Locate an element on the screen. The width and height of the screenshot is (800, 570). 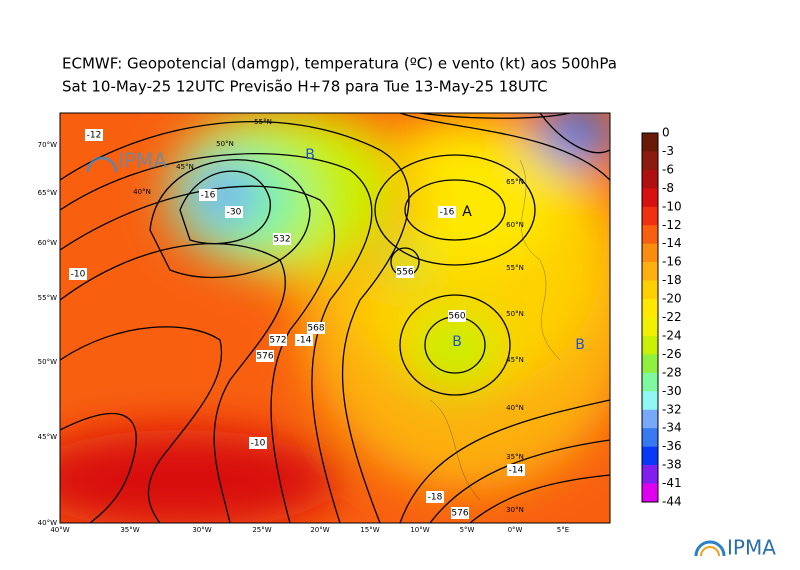
lon-label: 5°W is located at coordinates (467, 530).